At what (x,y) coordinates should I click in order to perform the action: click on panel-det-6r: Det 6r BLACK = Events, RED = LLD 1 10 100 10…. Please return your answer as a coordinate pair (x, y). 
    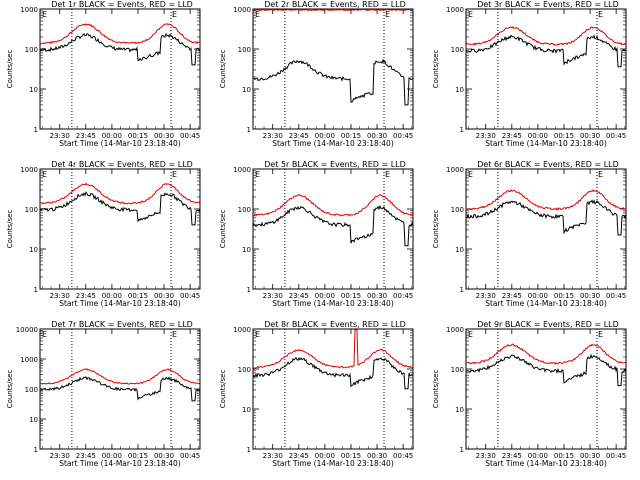
    Looking at the image, I should click on (529, 234).